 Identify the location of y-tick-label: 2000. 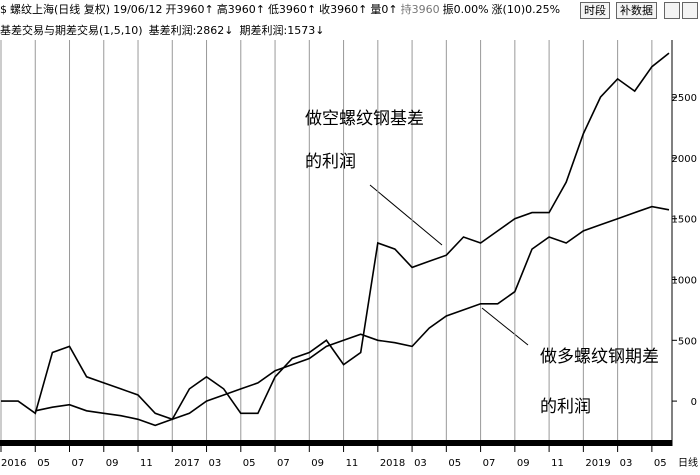
(684, 159).